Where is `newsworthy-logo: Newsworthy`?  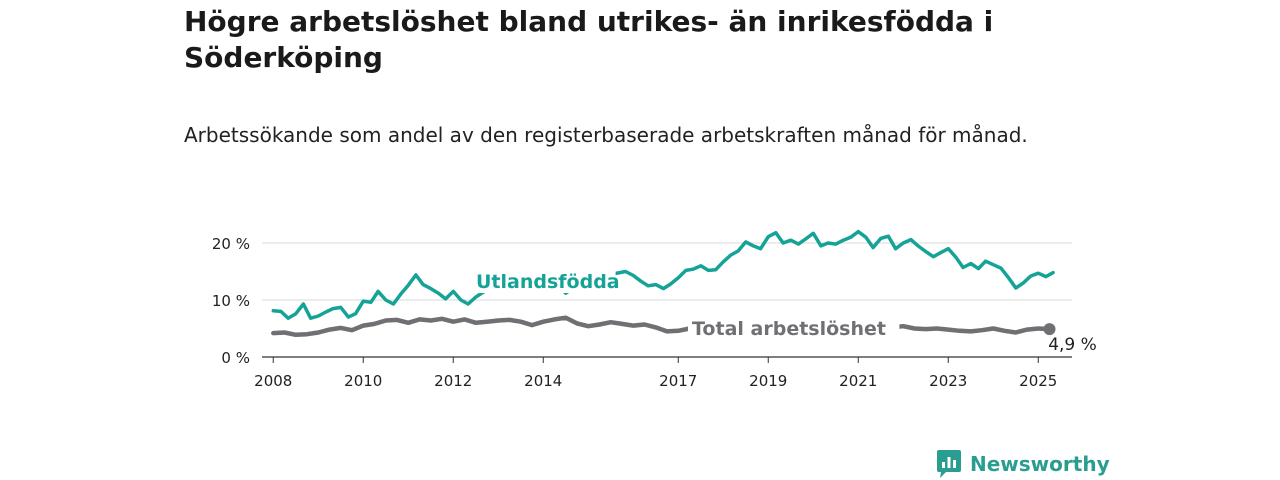 newsworthy-logo: Newsworthy is located at coordinates (1023, 464).